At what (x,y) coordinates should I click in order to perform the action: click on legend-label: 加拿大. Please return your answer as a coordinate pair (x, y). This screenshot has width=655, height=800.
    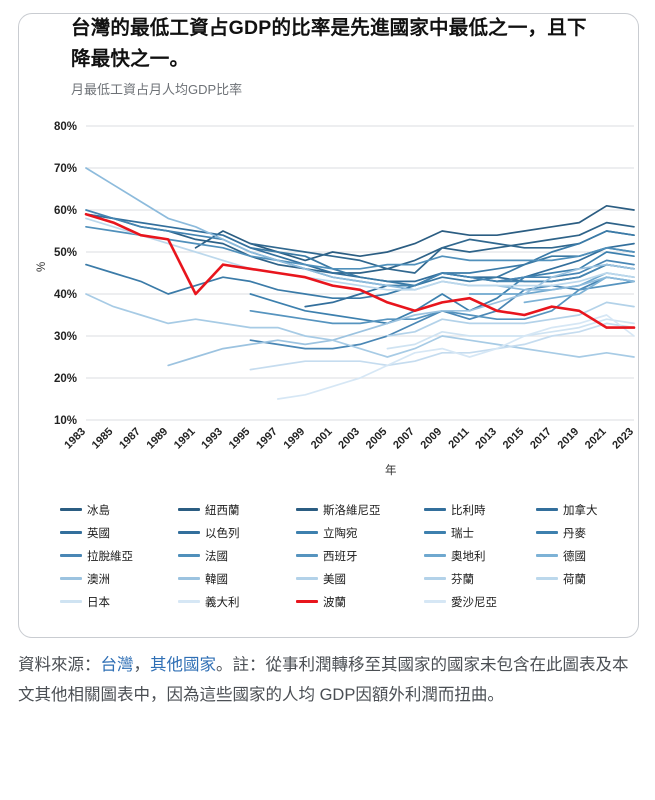
    Looking at the image, I should click on (580, 510).